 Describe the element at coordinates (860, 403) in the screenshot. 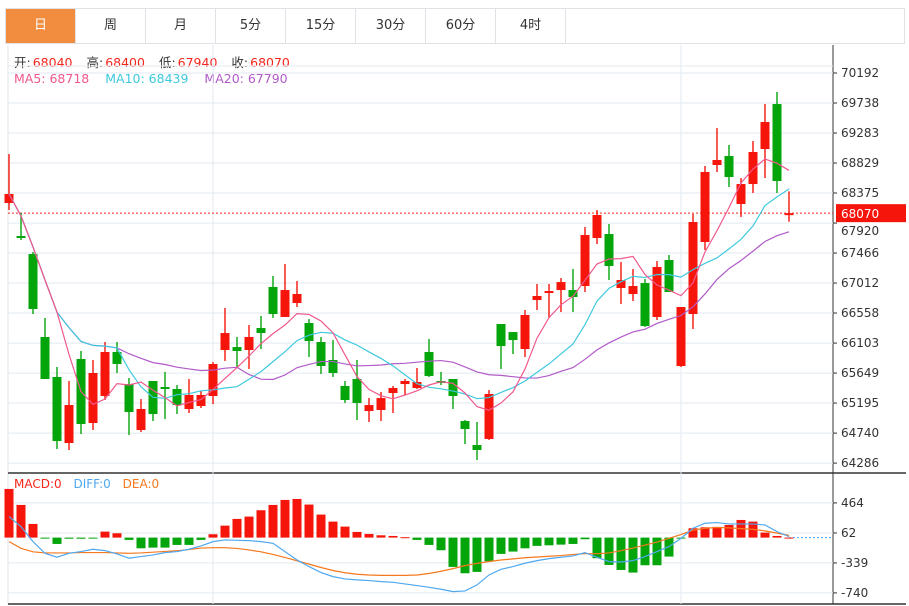

I see `price-tick-label: 65195` at that location.